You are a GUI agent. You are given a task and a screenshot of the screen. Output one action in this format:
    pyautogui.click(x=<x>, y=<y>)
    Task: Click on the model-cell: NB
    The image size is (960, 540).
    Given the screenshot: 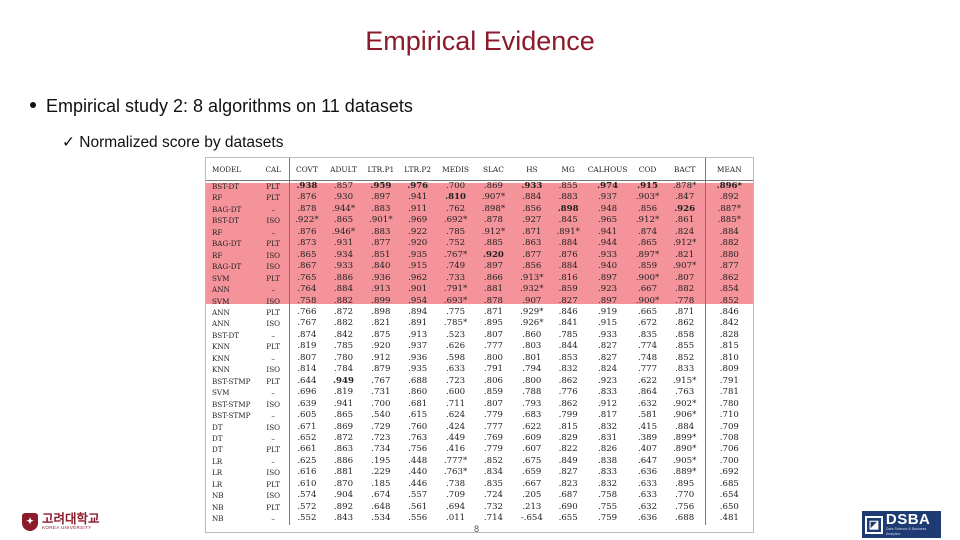 What is the action you would take?
    pyautogui.click(x=218, y=507)
    